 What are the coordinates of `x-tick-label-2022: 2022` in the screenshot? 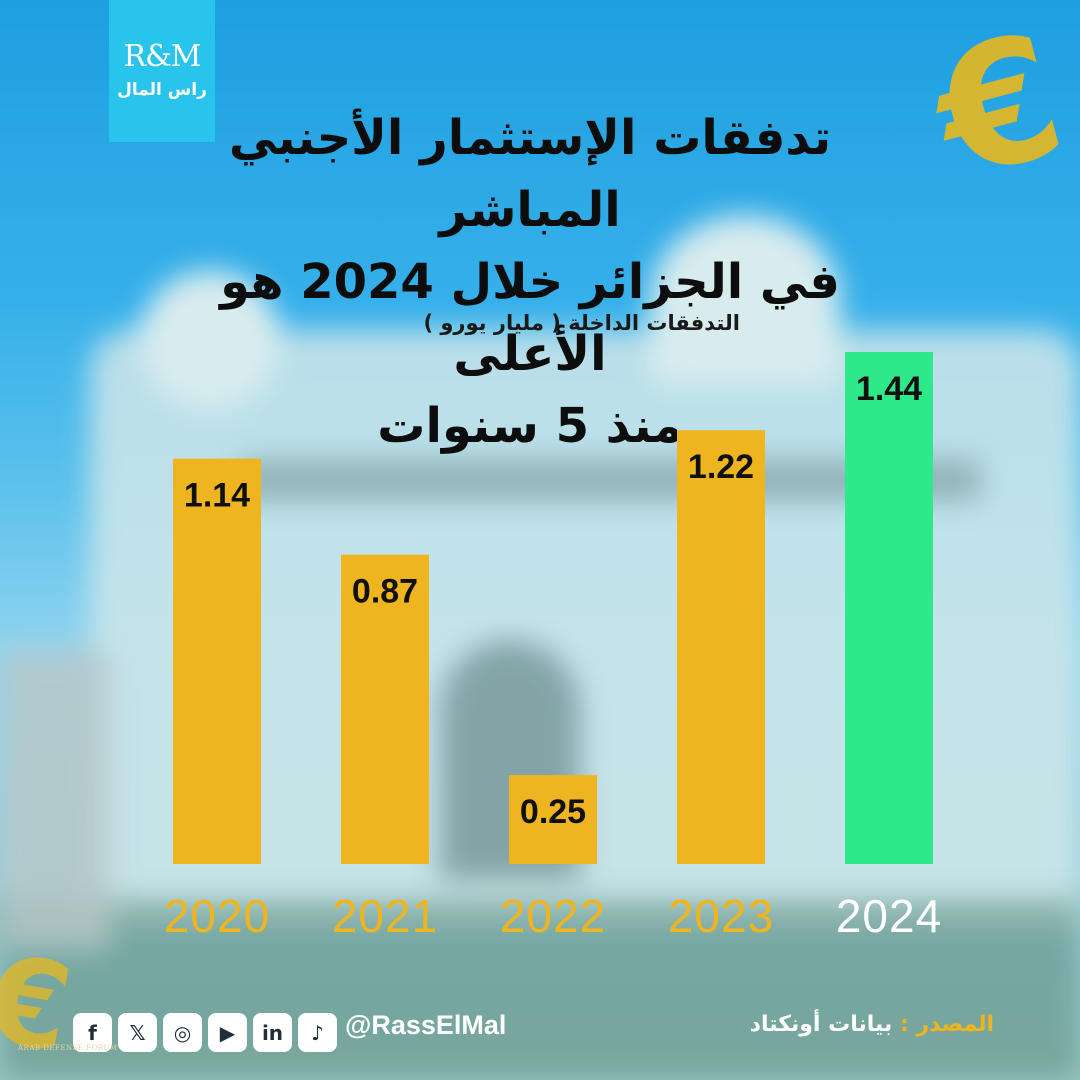 It's located at (553, 916).